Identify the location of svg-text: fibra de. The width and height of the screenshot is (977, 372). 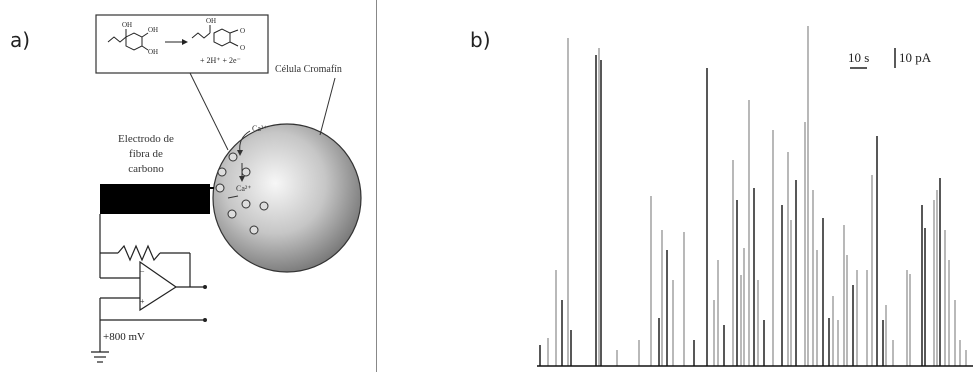
(146, 154).